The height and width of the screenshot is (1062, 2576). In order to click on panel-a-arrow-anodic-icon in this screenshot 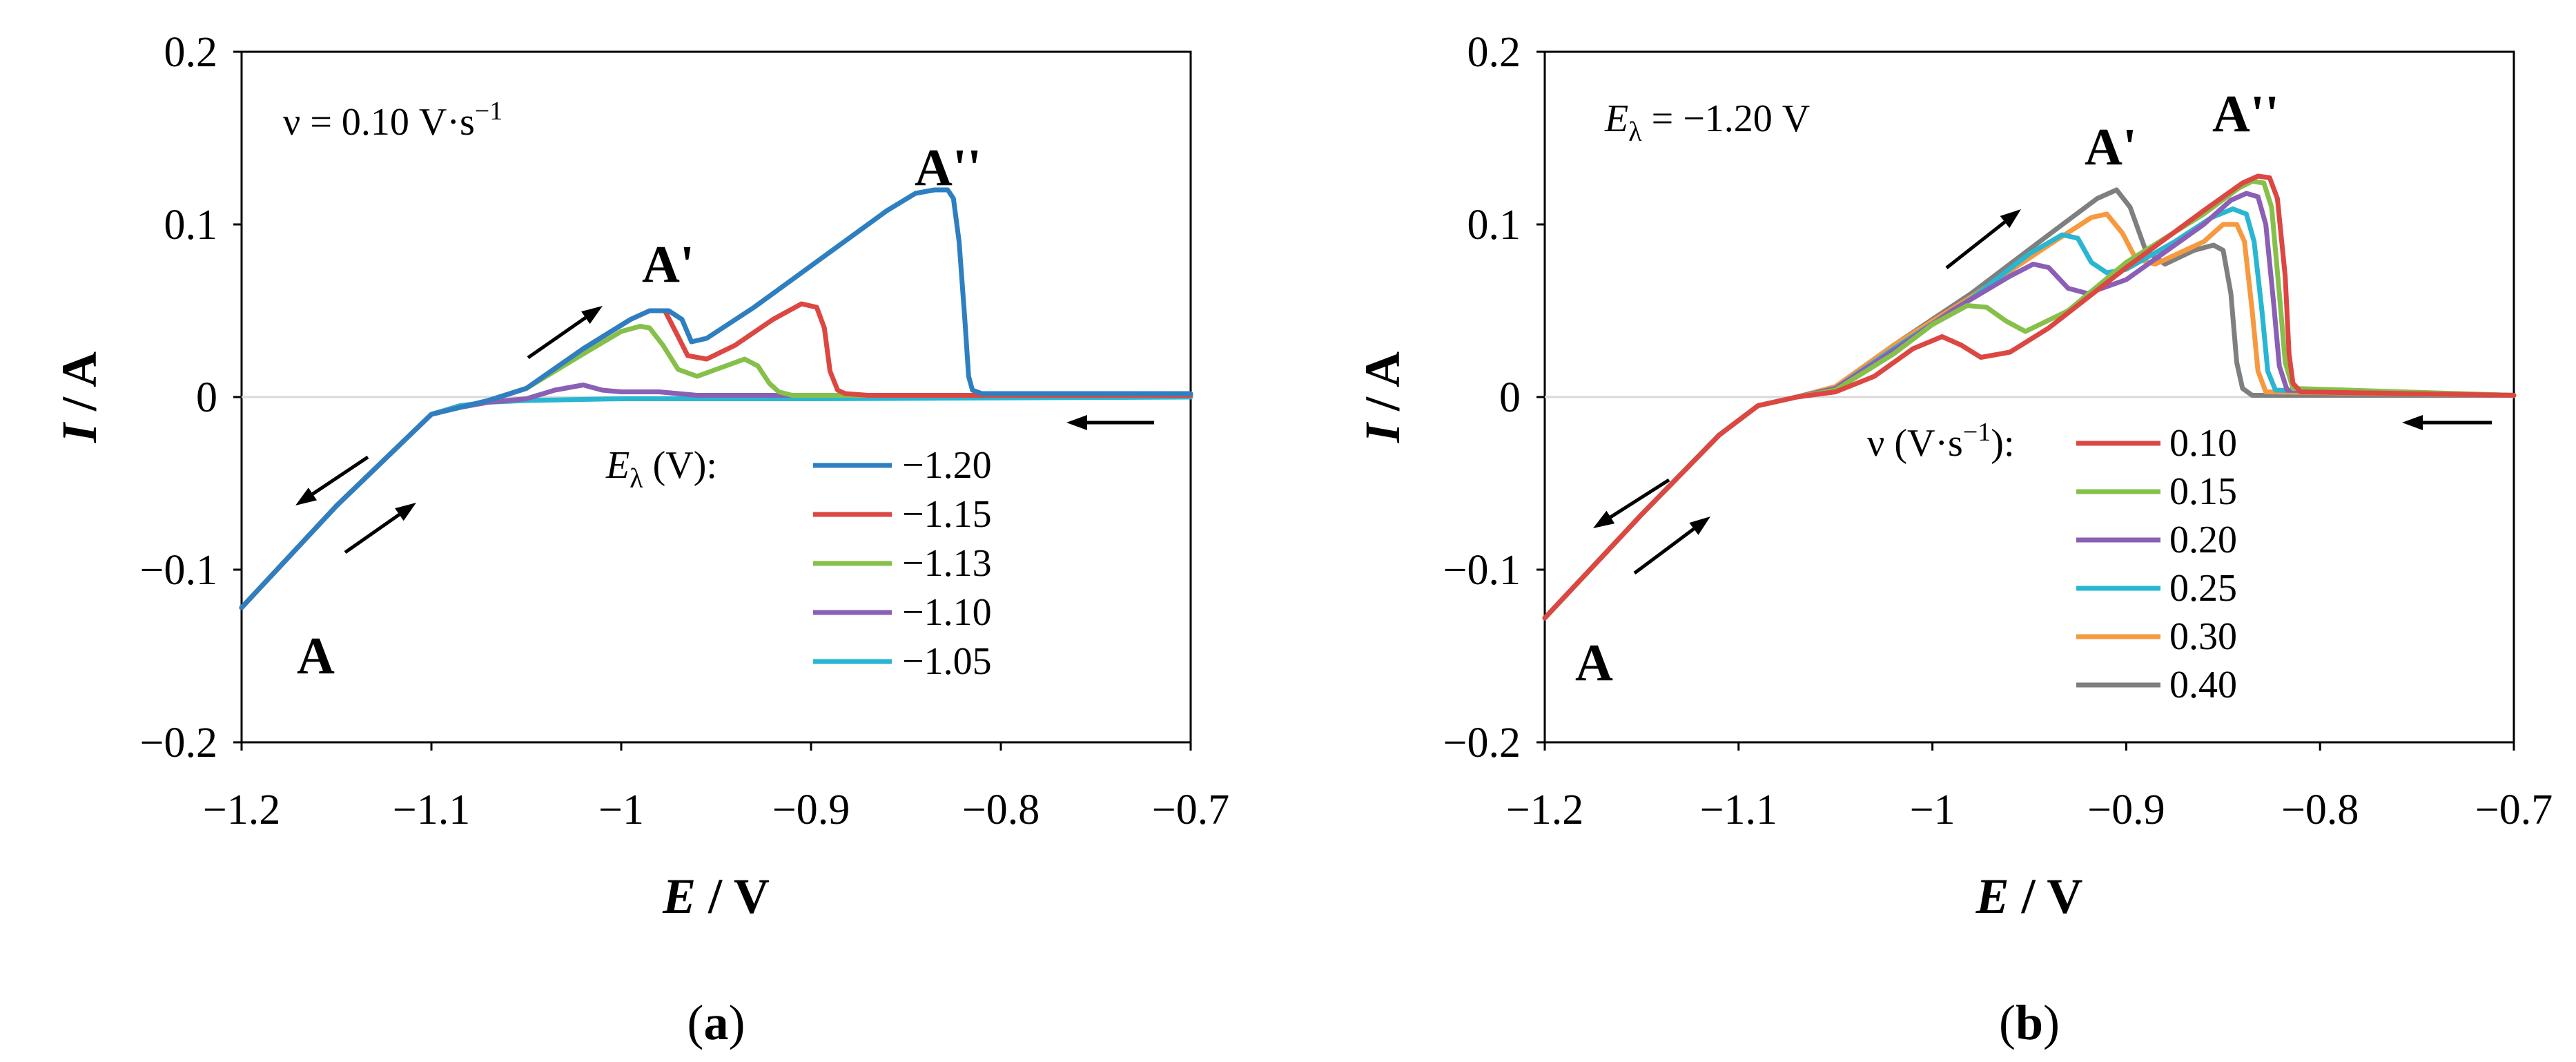, I will do `click(380, 528)`.